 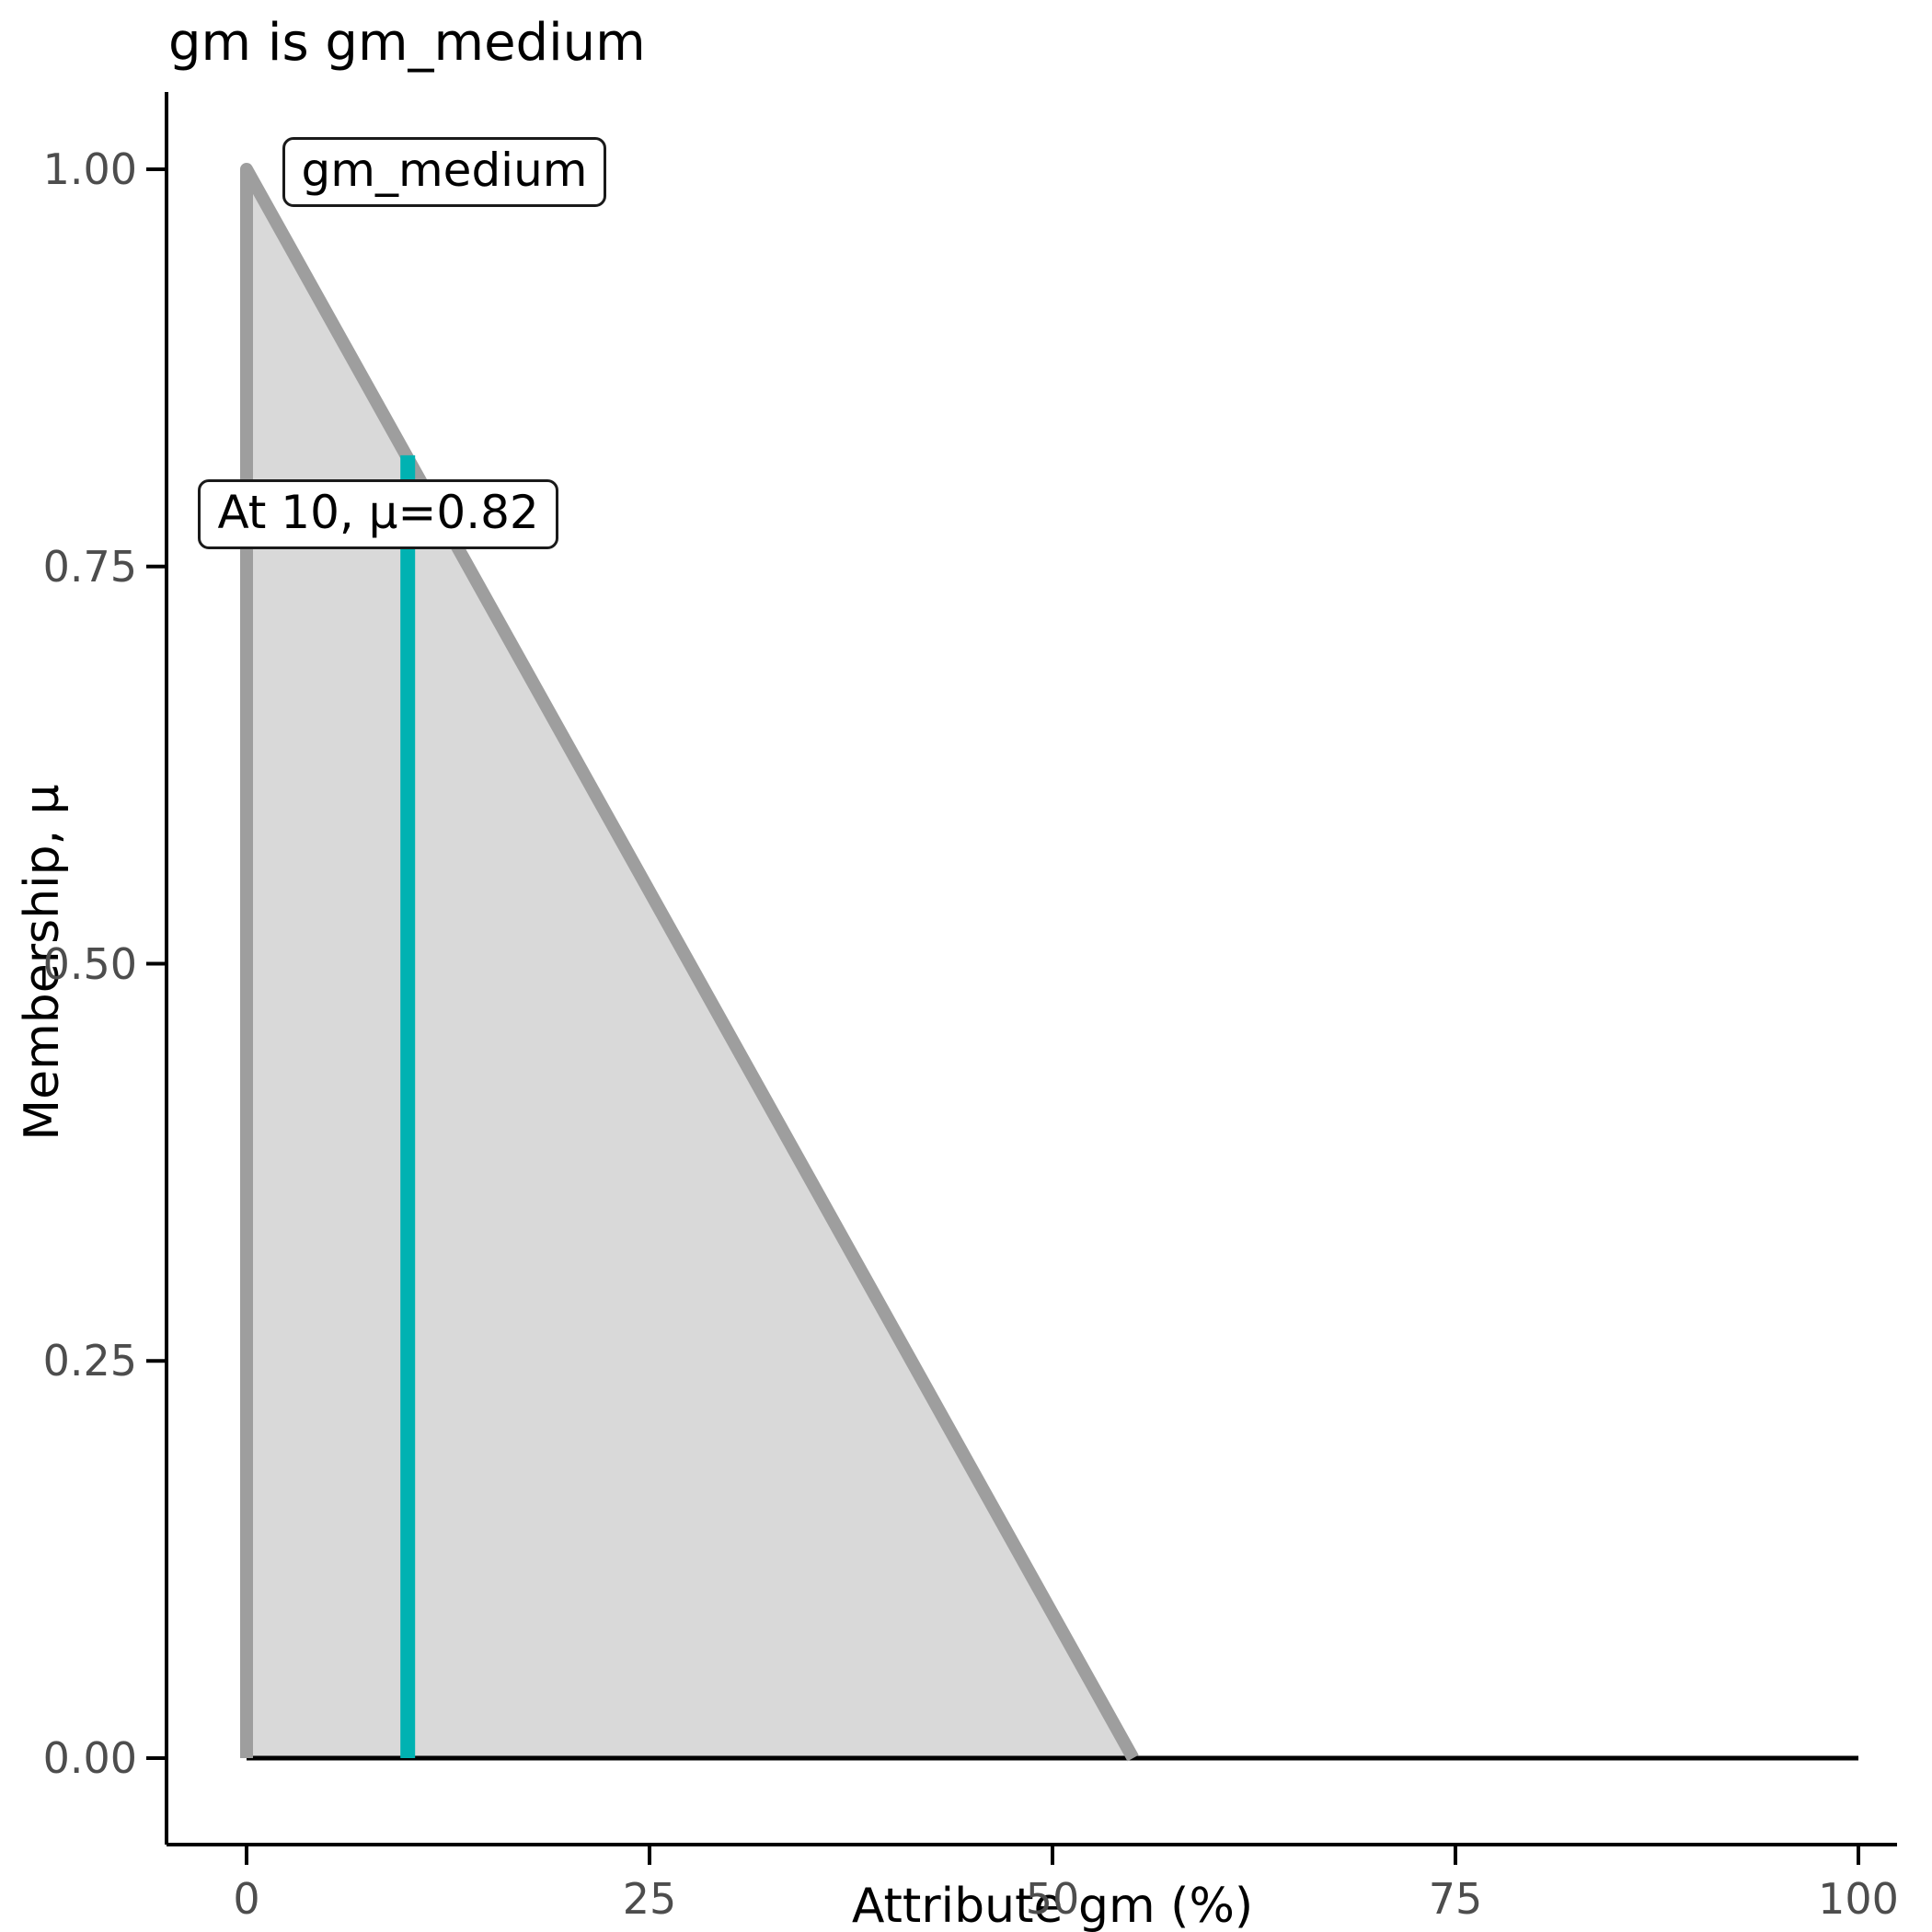 What do you see at coordinates (649, 1899) in the screenshot?
I see `x-tick-label: 25` at bounding box center [649, 1899].